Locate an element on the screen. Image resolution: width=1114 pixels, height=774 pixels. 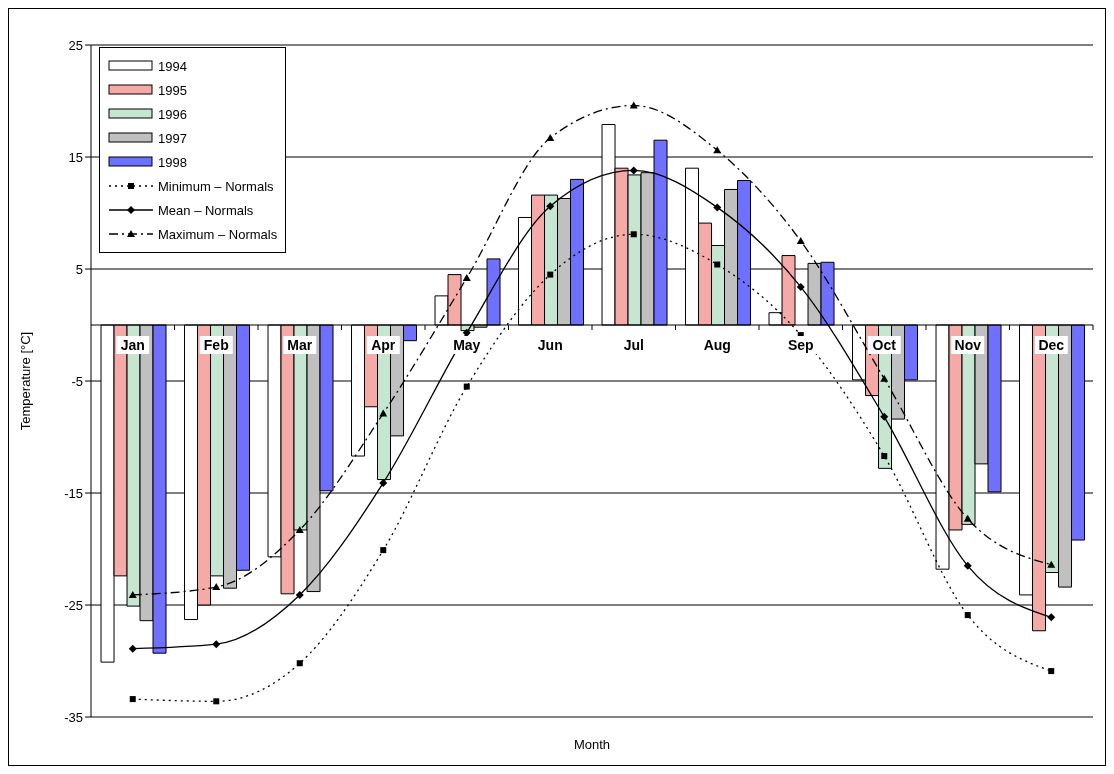
x-tick-label: Jan is located at coordinates (132, 345).